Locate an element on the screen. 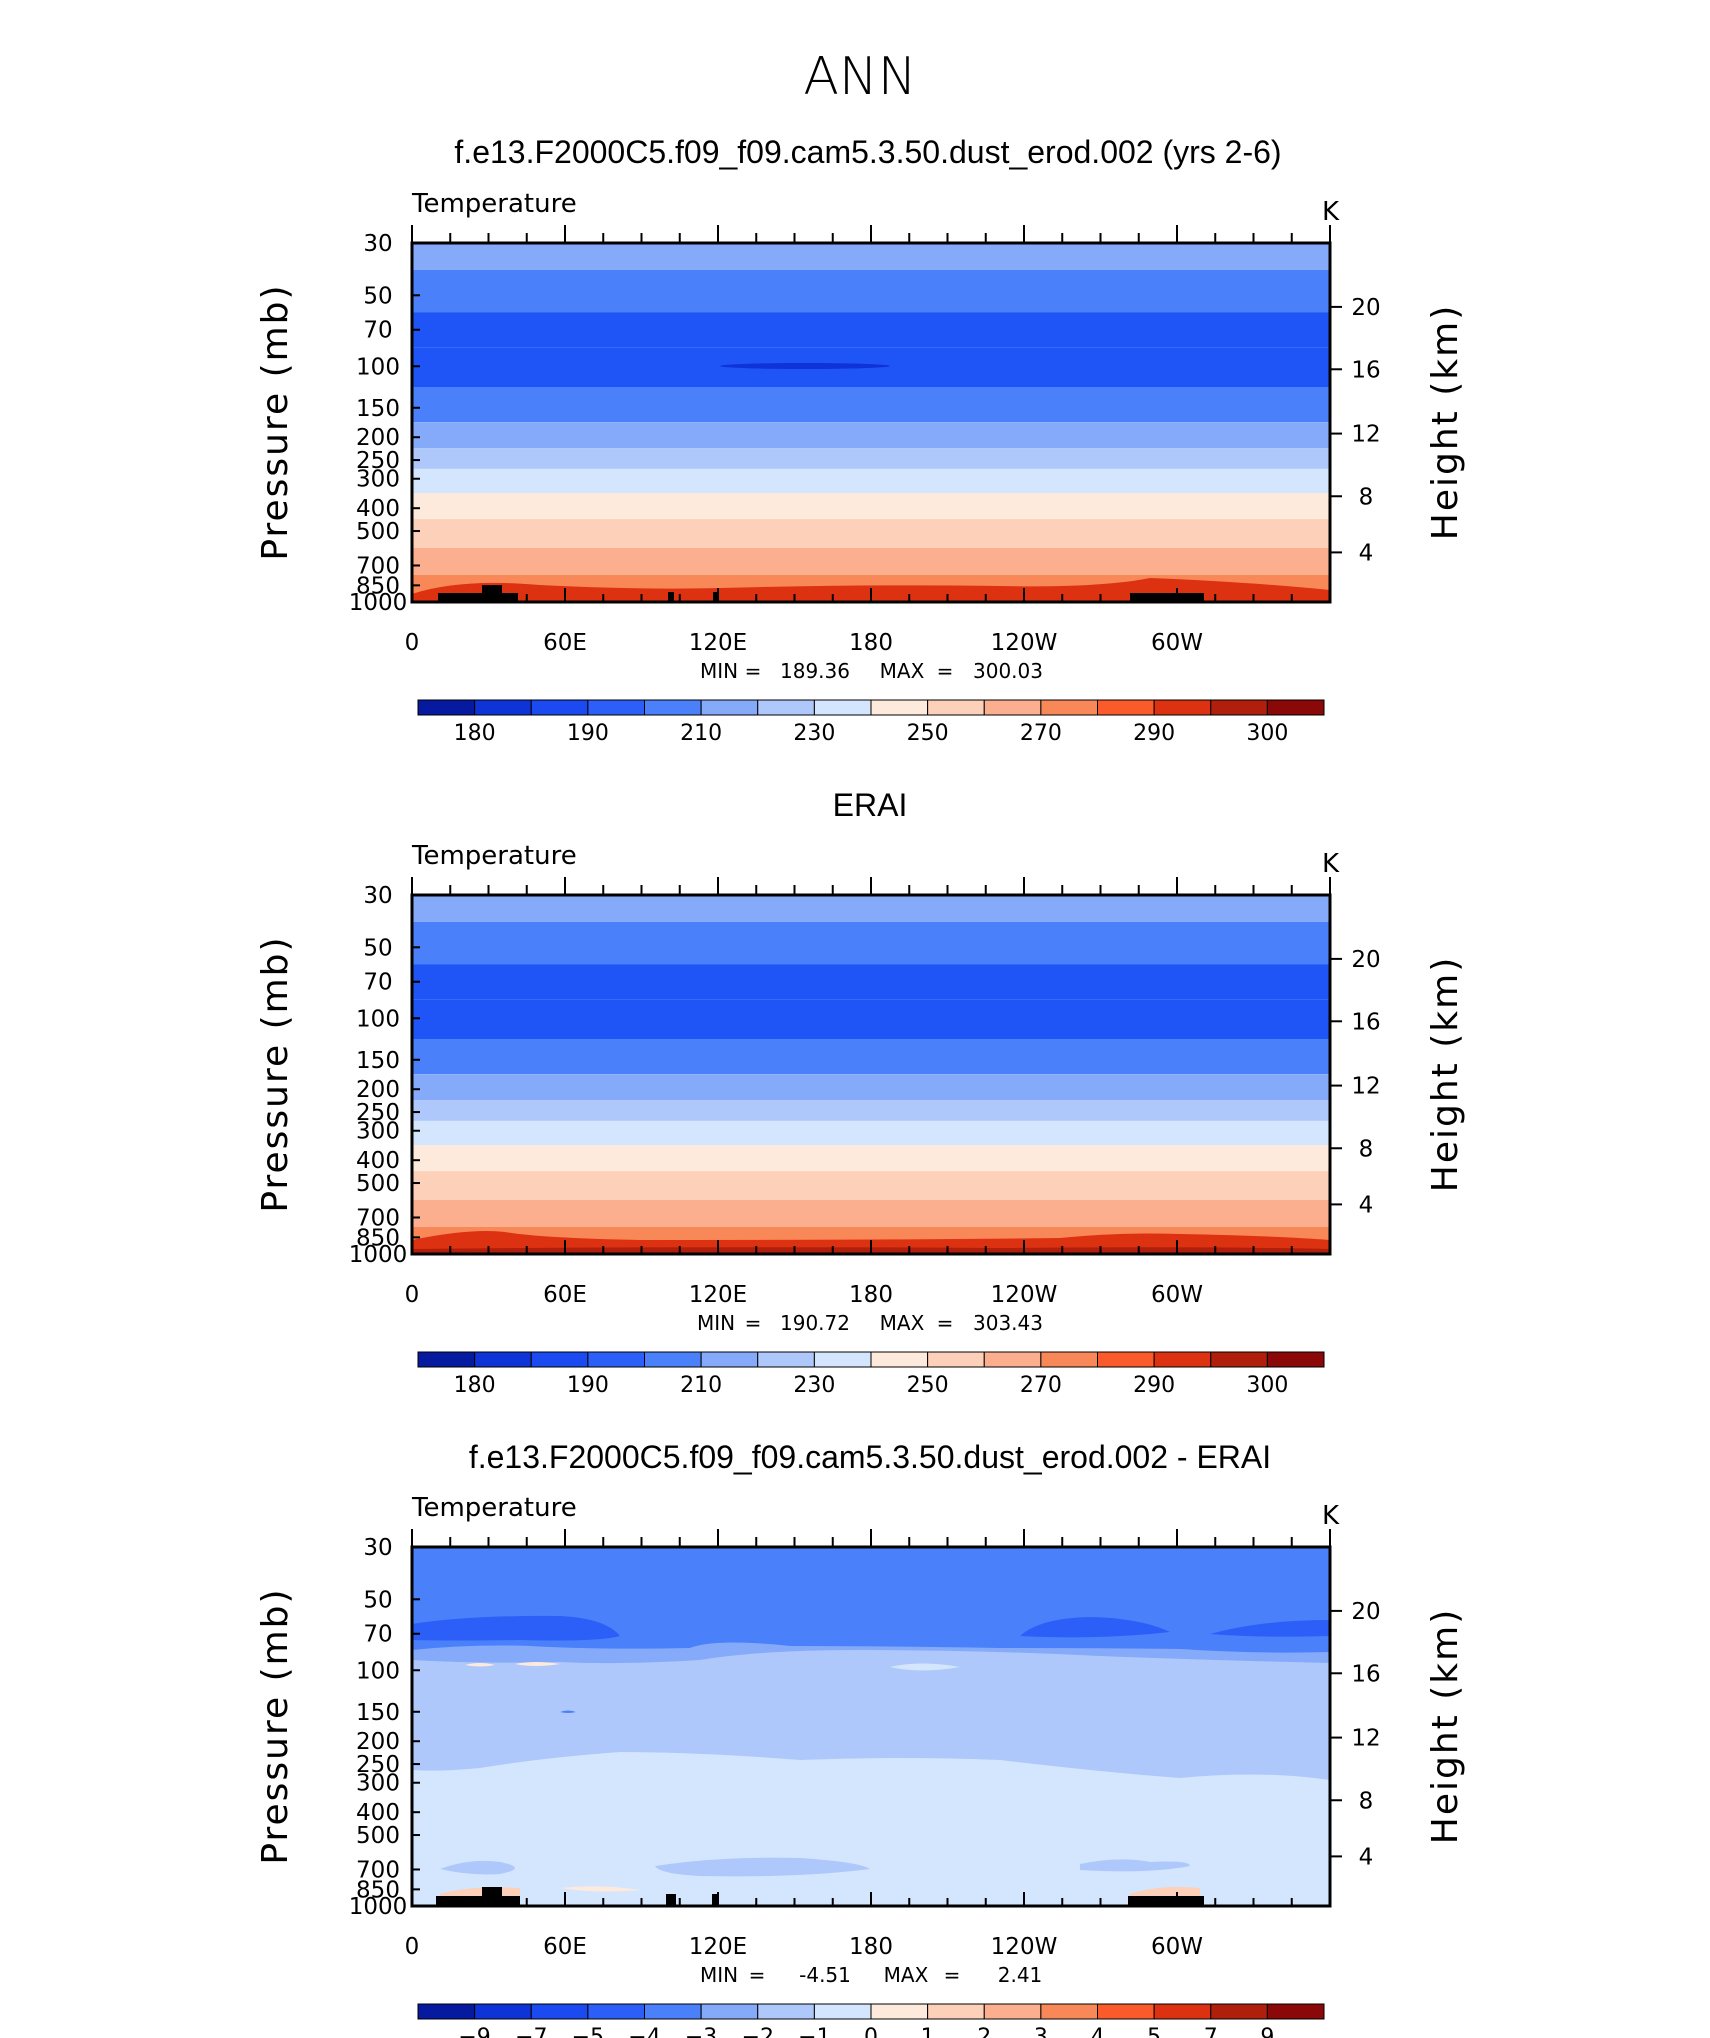  cold-core is located at coordinates (805, 366).